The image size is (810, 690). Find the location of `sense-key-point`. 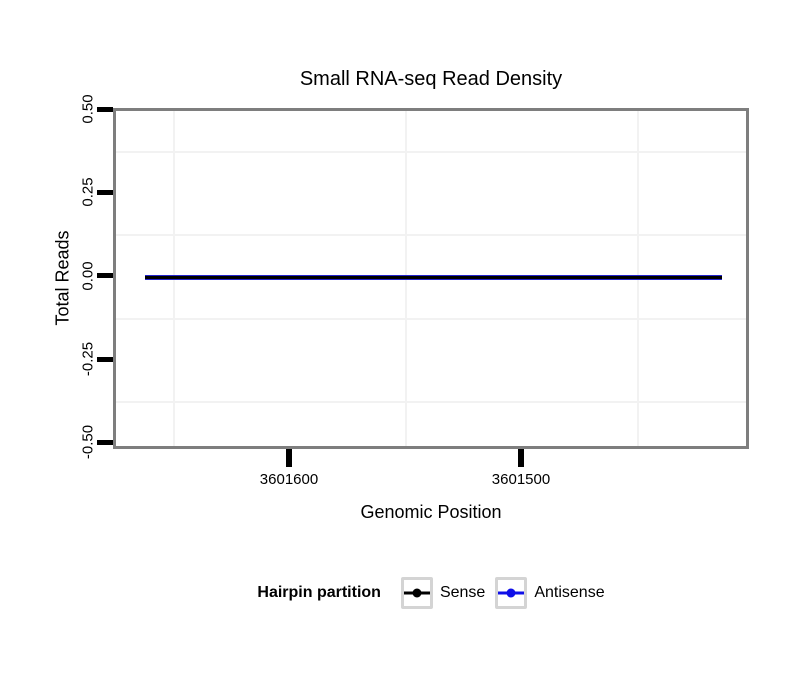

sense-key-point is located at coordinates (417, 593).